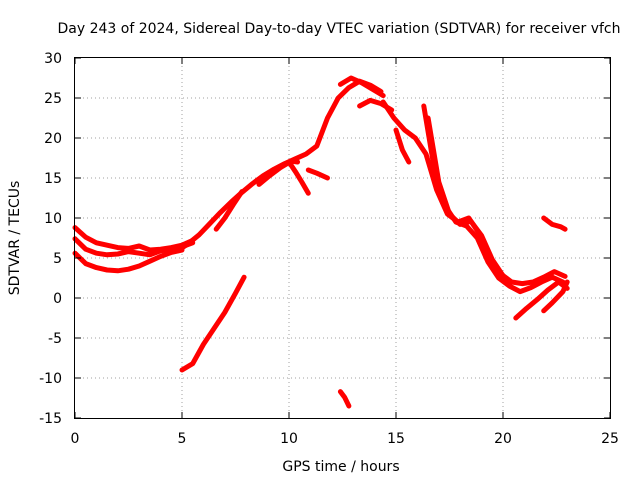  Describe the element at coordinates (55, 339) in the screenshot. I see `y-tick-label: -5` at that location.